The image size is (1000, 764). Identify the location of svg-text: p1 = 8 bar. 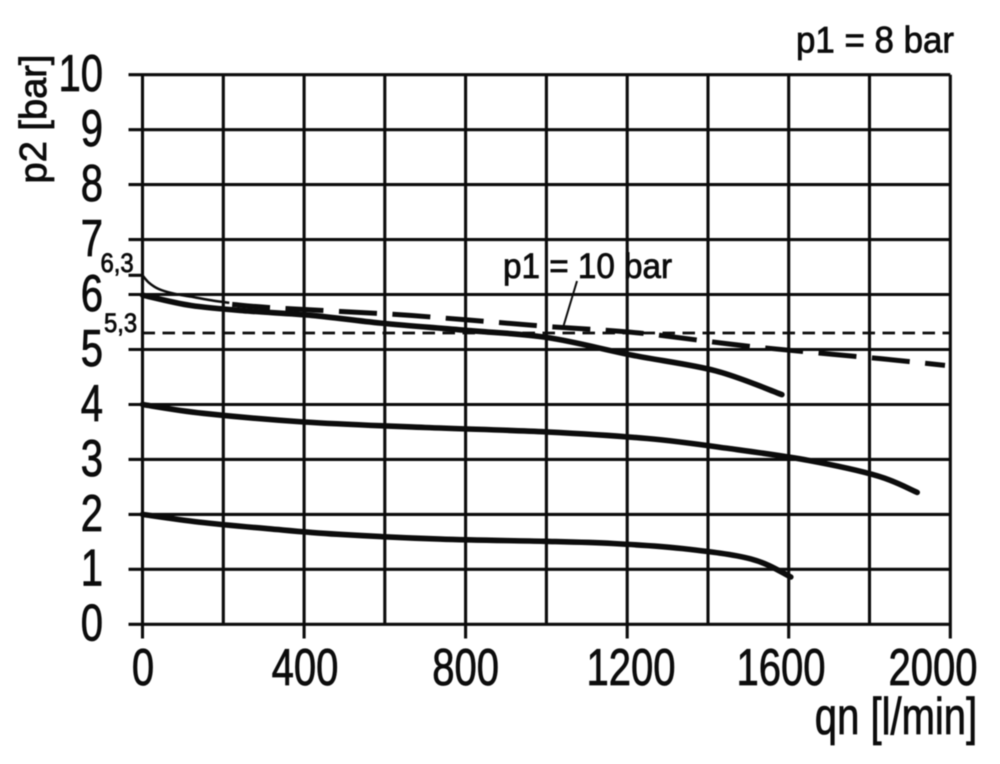
(875, 39).